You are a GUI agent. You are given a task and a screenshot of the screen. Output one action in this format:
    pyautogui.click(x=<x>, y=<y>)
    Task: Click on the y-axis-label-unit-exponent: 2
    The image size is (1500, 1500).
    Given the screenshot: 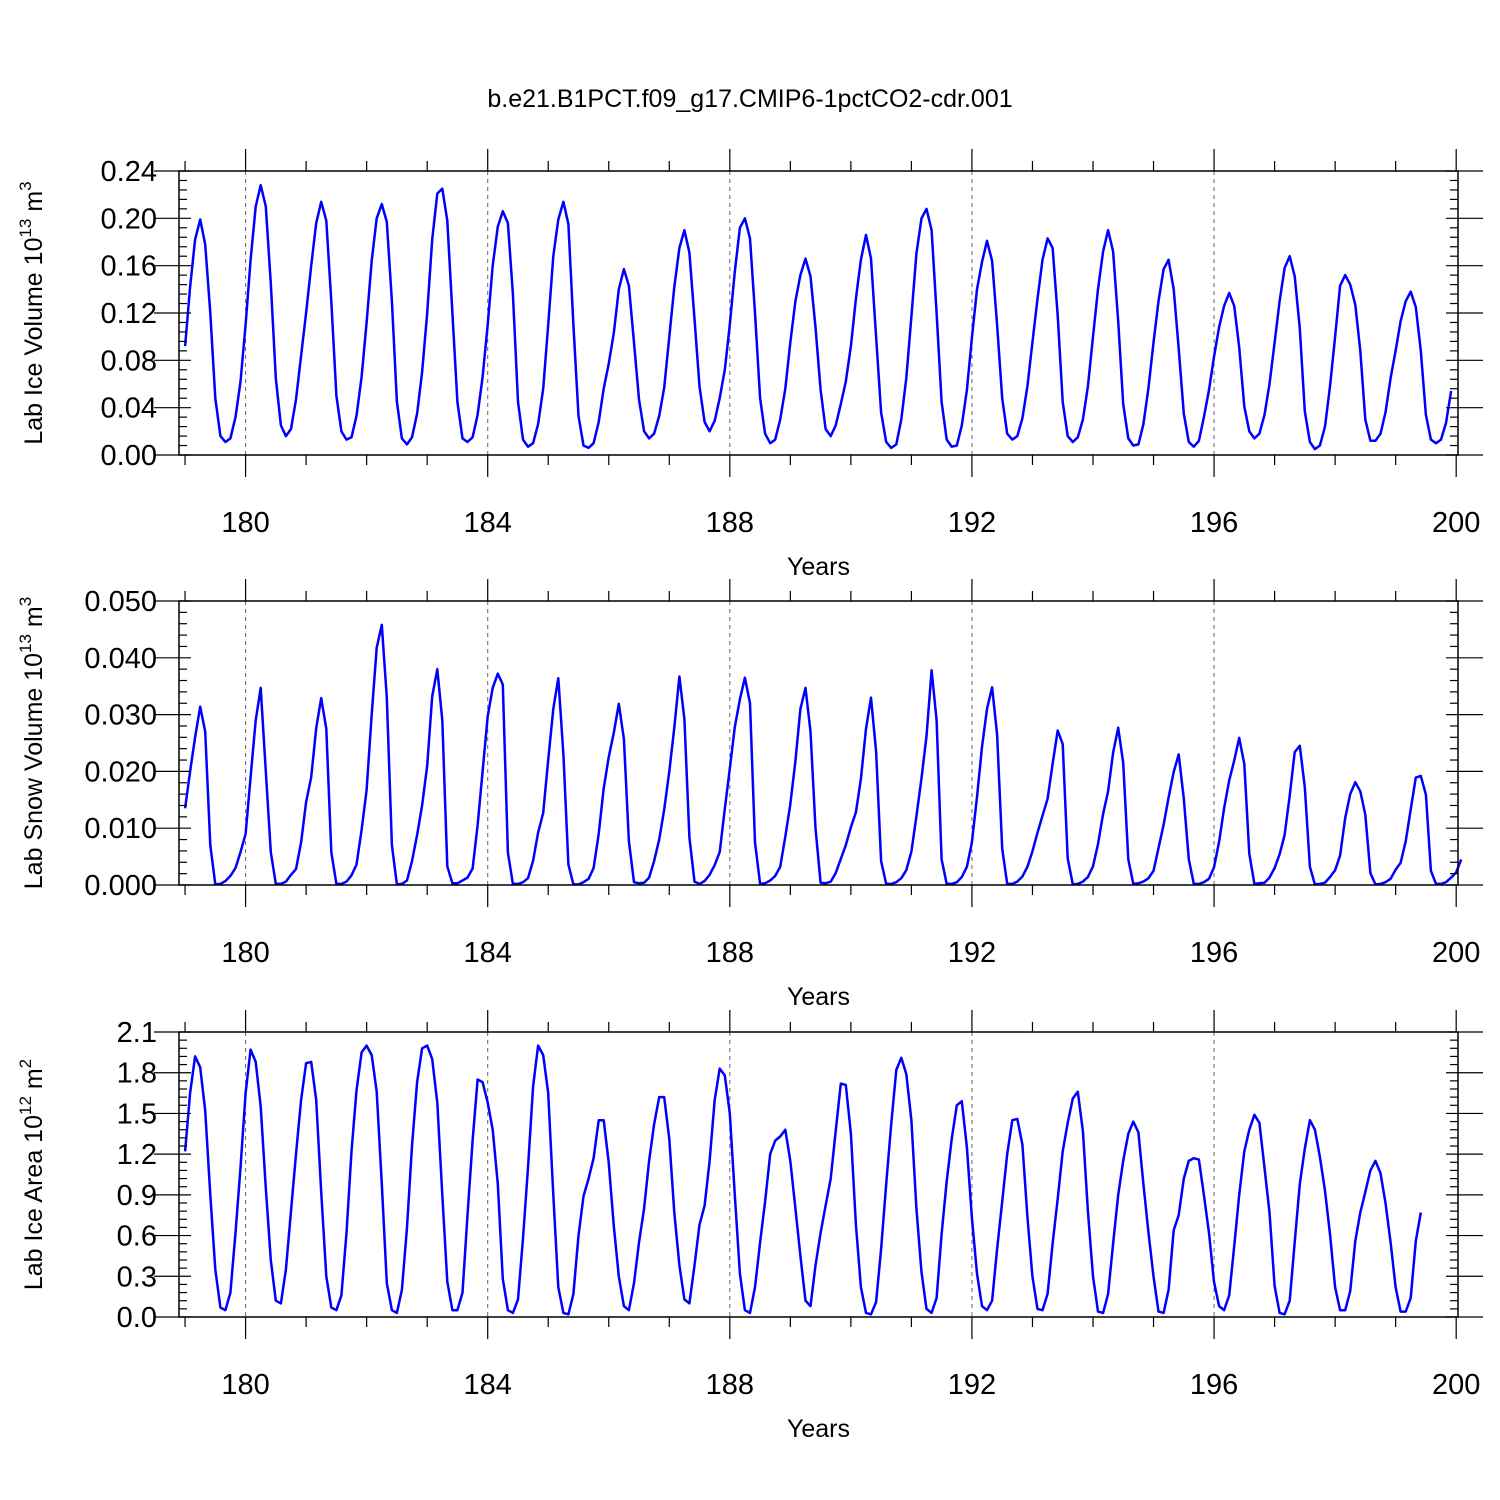 What is the action you would take?
    pyautogui.click(x=25, y=1063)
    